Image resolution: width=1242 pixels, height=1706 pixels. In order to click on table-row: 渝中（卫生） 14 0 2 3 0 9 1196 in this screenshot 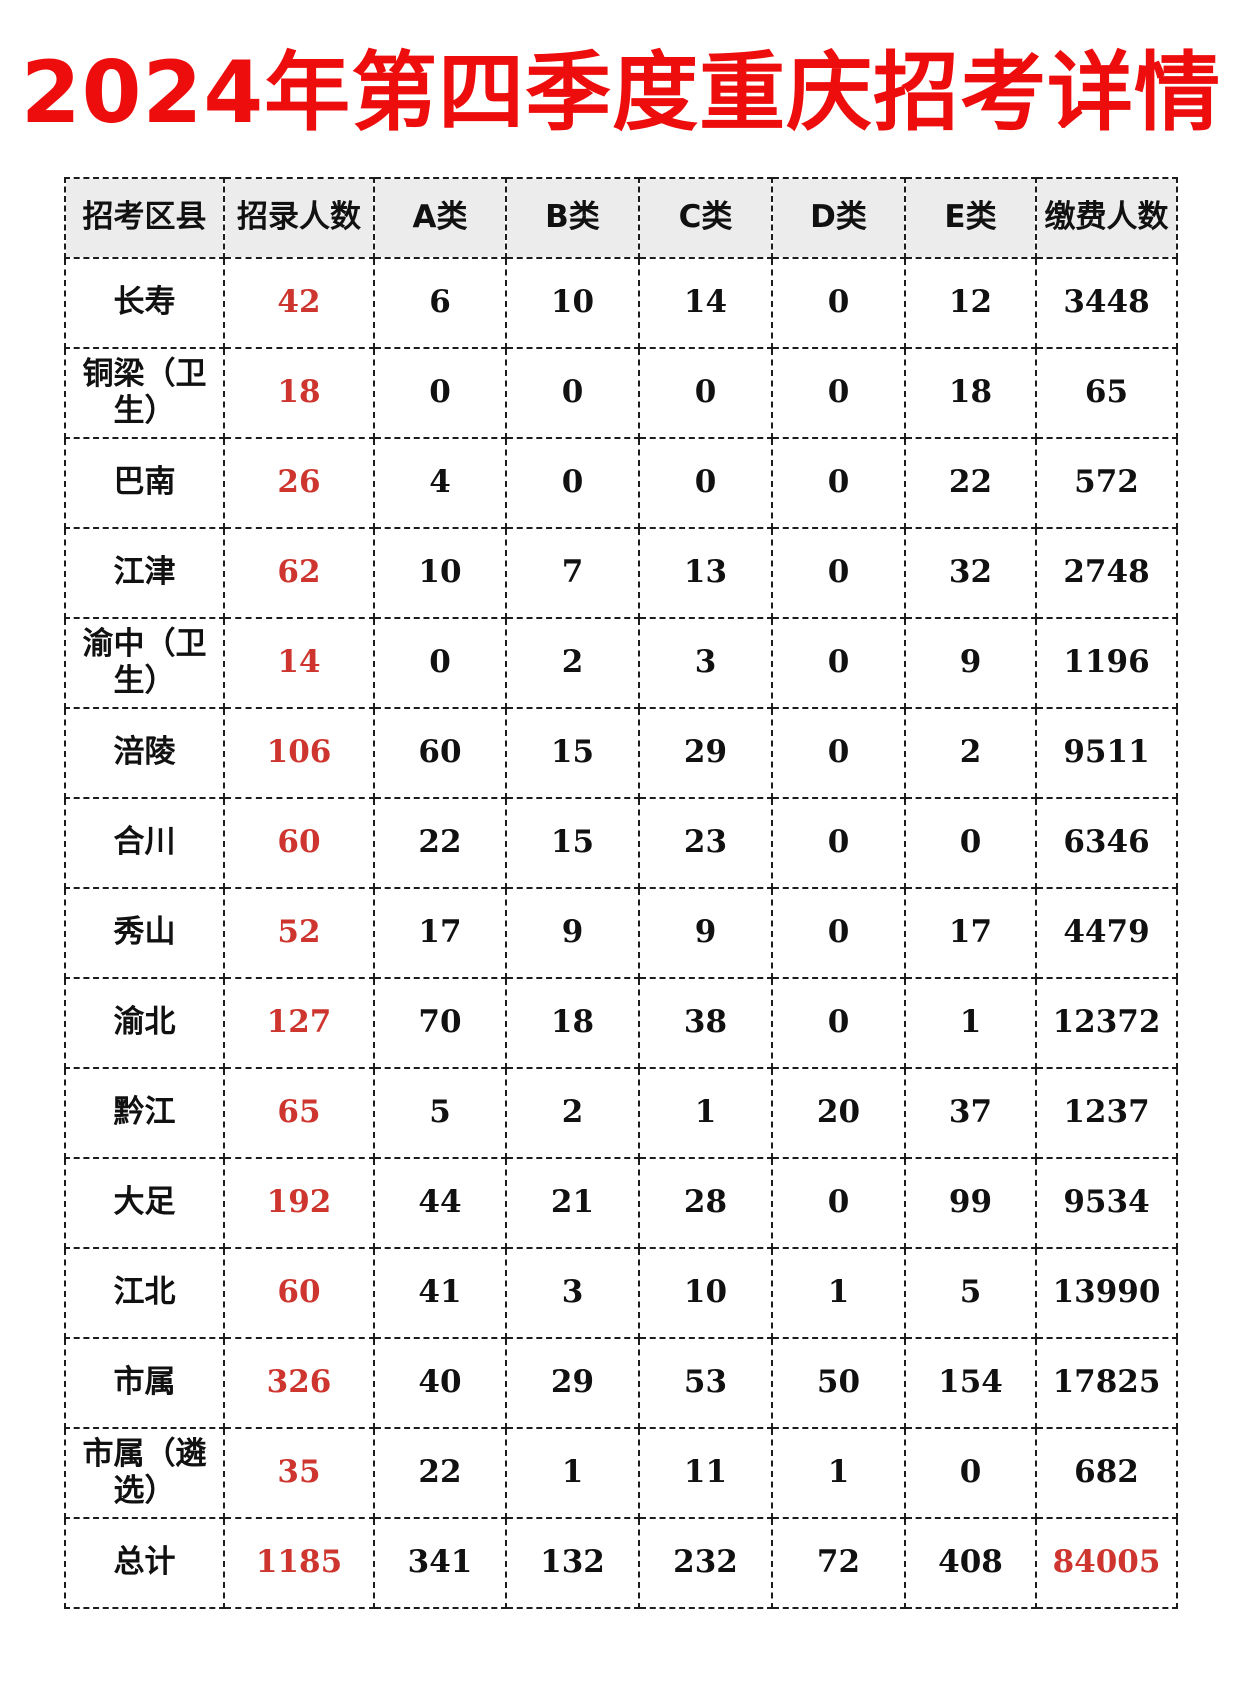, I will do `click(621, 662)`.